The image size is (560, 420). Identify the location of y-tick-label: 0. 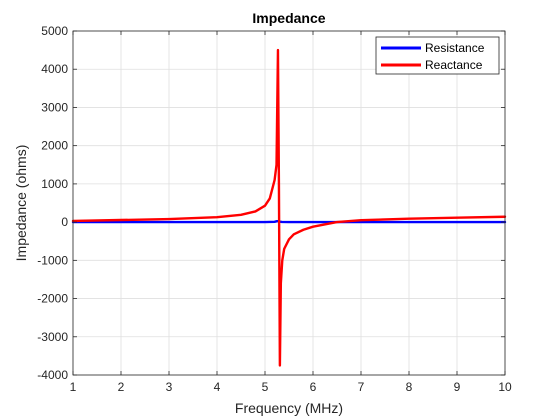
(64, 222).